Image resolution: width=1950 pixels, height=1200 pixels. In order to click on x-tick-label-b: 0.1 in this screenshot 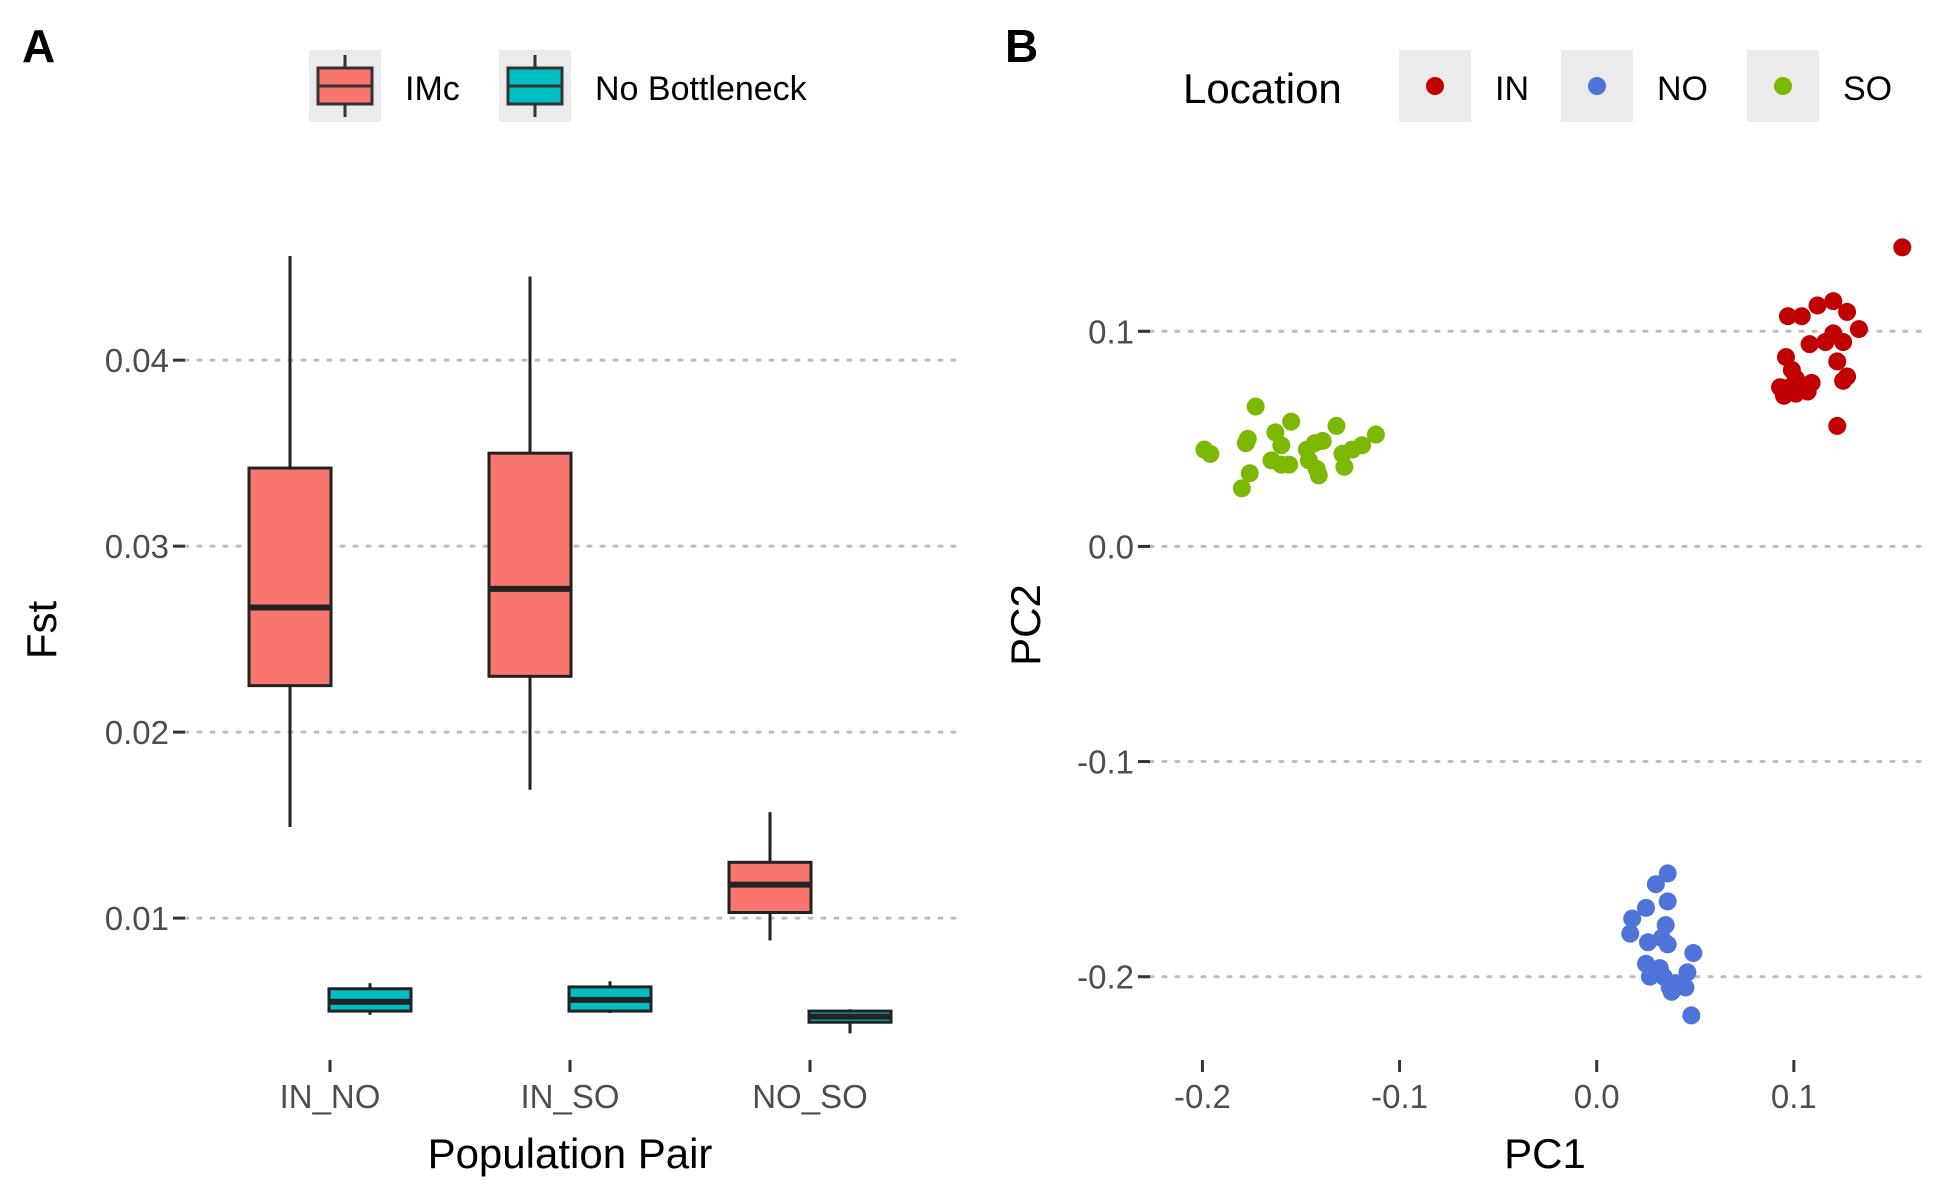, I will do `click(1794, 1096)`.